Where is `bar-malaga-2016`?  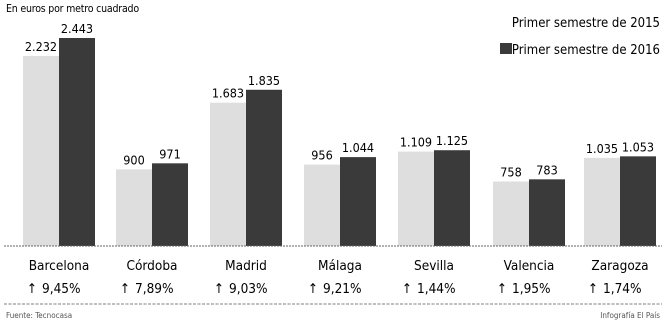 bar-malaga-2016 is located at coordinates (358, 201).